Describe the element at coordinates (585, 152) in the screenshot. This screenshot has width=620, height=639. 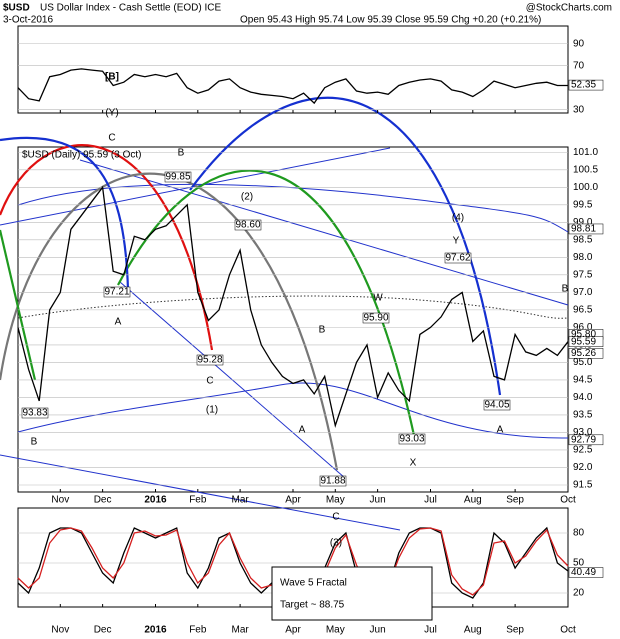
I see `y-tick-label: 101.0` at that location.